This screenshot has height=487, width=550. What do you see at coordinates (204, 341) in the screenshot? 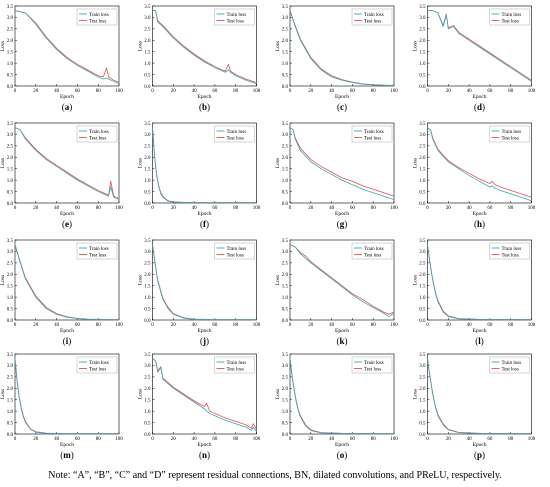
I see `panel-label: (j)` at bounding box center [204, 341].